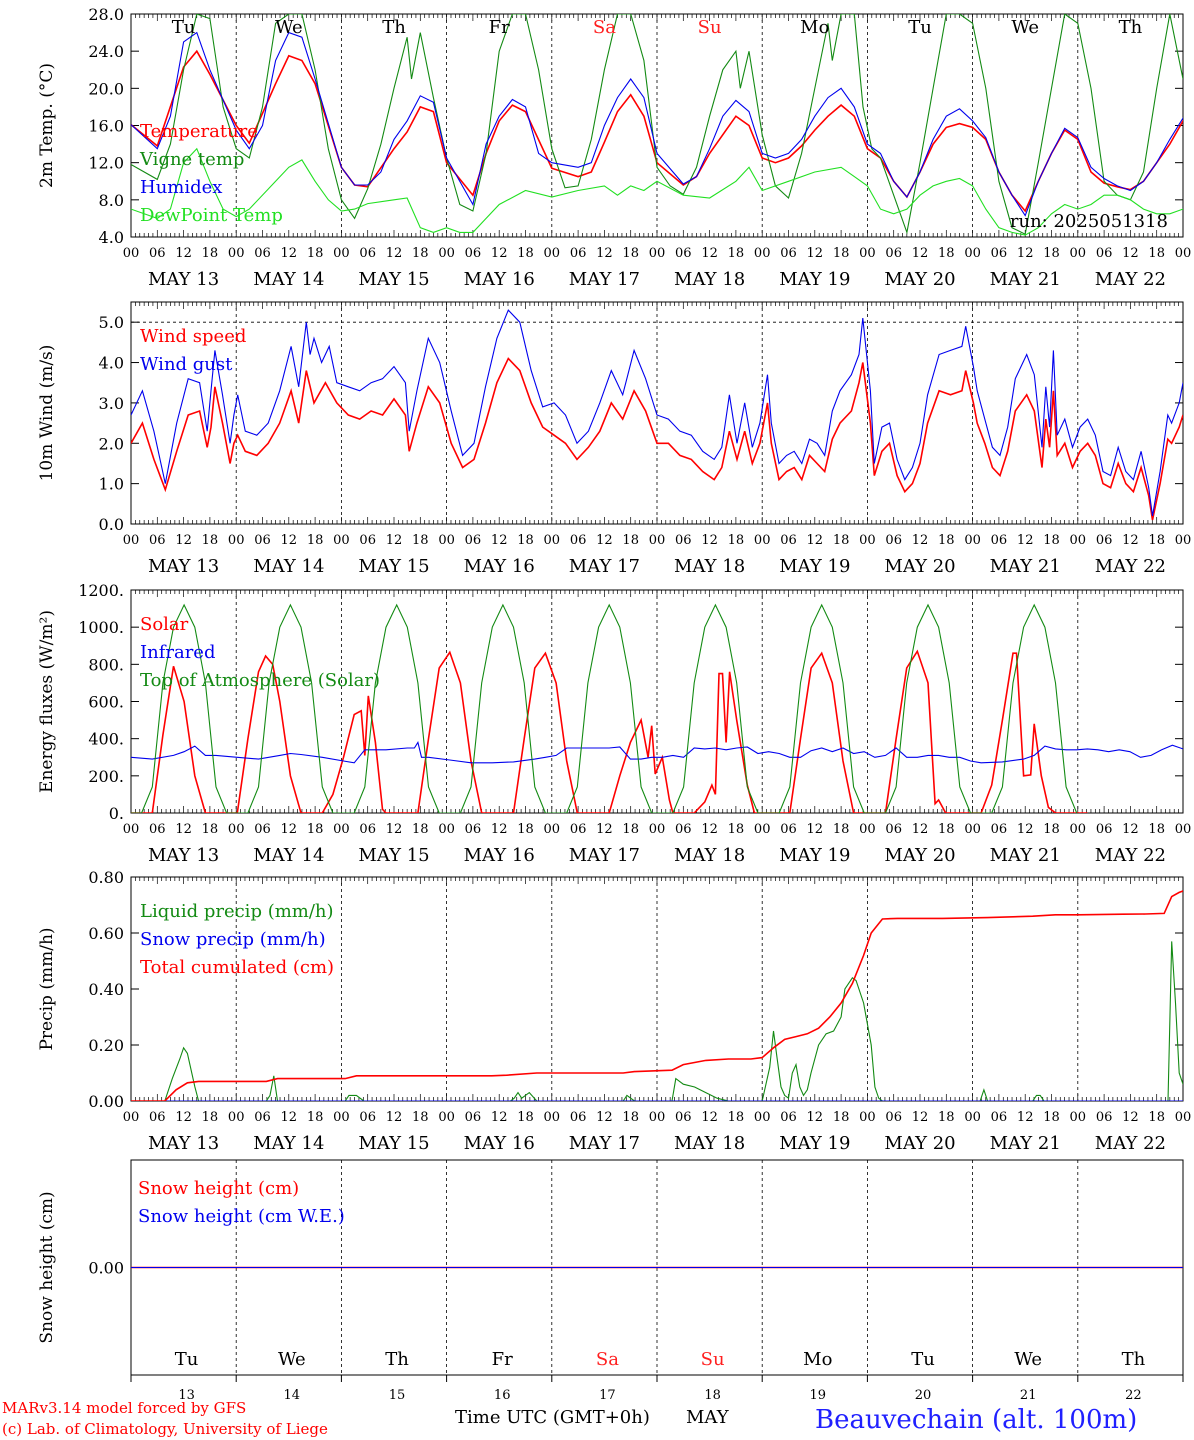 The width and height of the screenshot is (1194, 1440). Describe the element at coordinates (111, 322) in the screenshot. I see `y-tick-label: 5.0` at that location.